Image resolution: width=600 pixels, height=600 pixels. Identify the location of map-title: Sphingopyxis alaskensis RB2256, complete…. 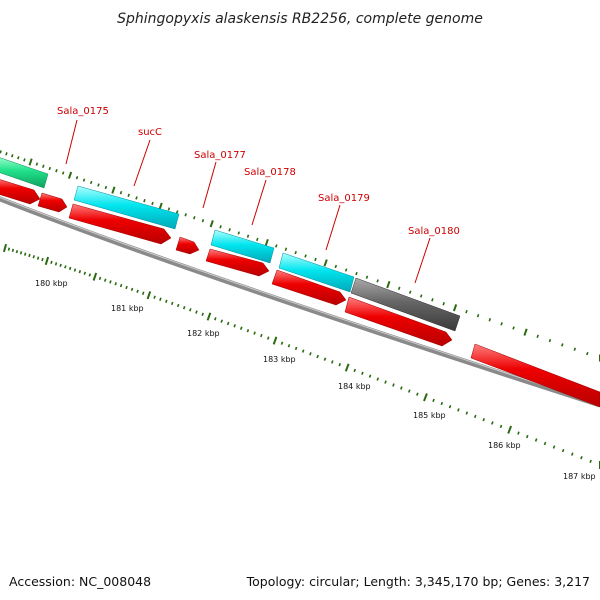
(300, 19).